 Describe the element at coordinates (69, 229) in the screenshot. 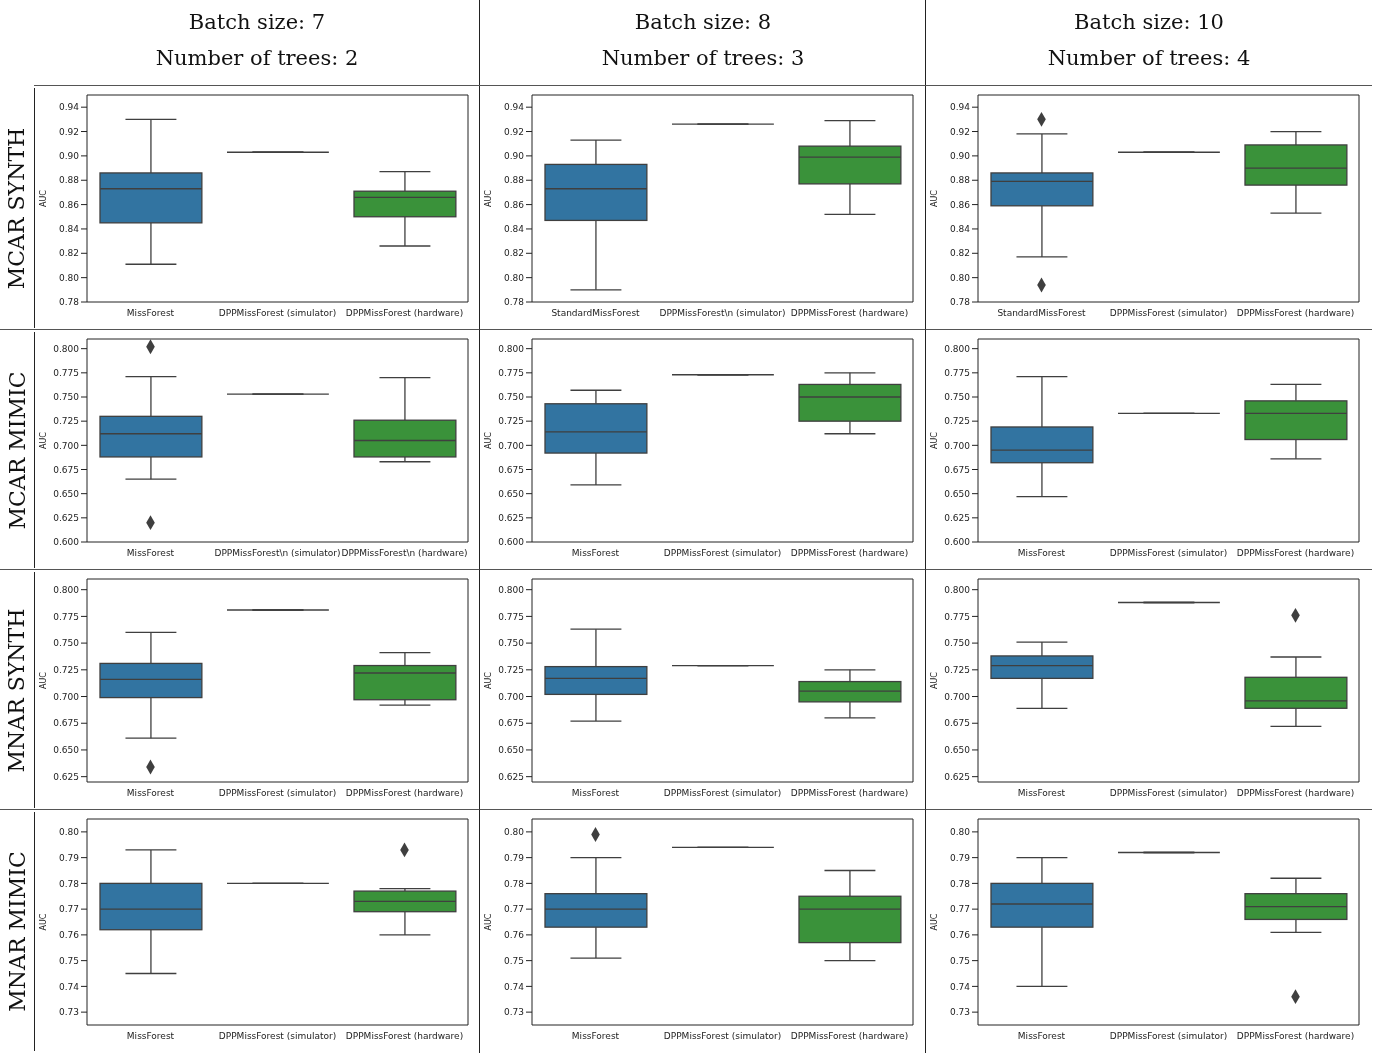

I see `y-tick-label: 0.84` at that location.